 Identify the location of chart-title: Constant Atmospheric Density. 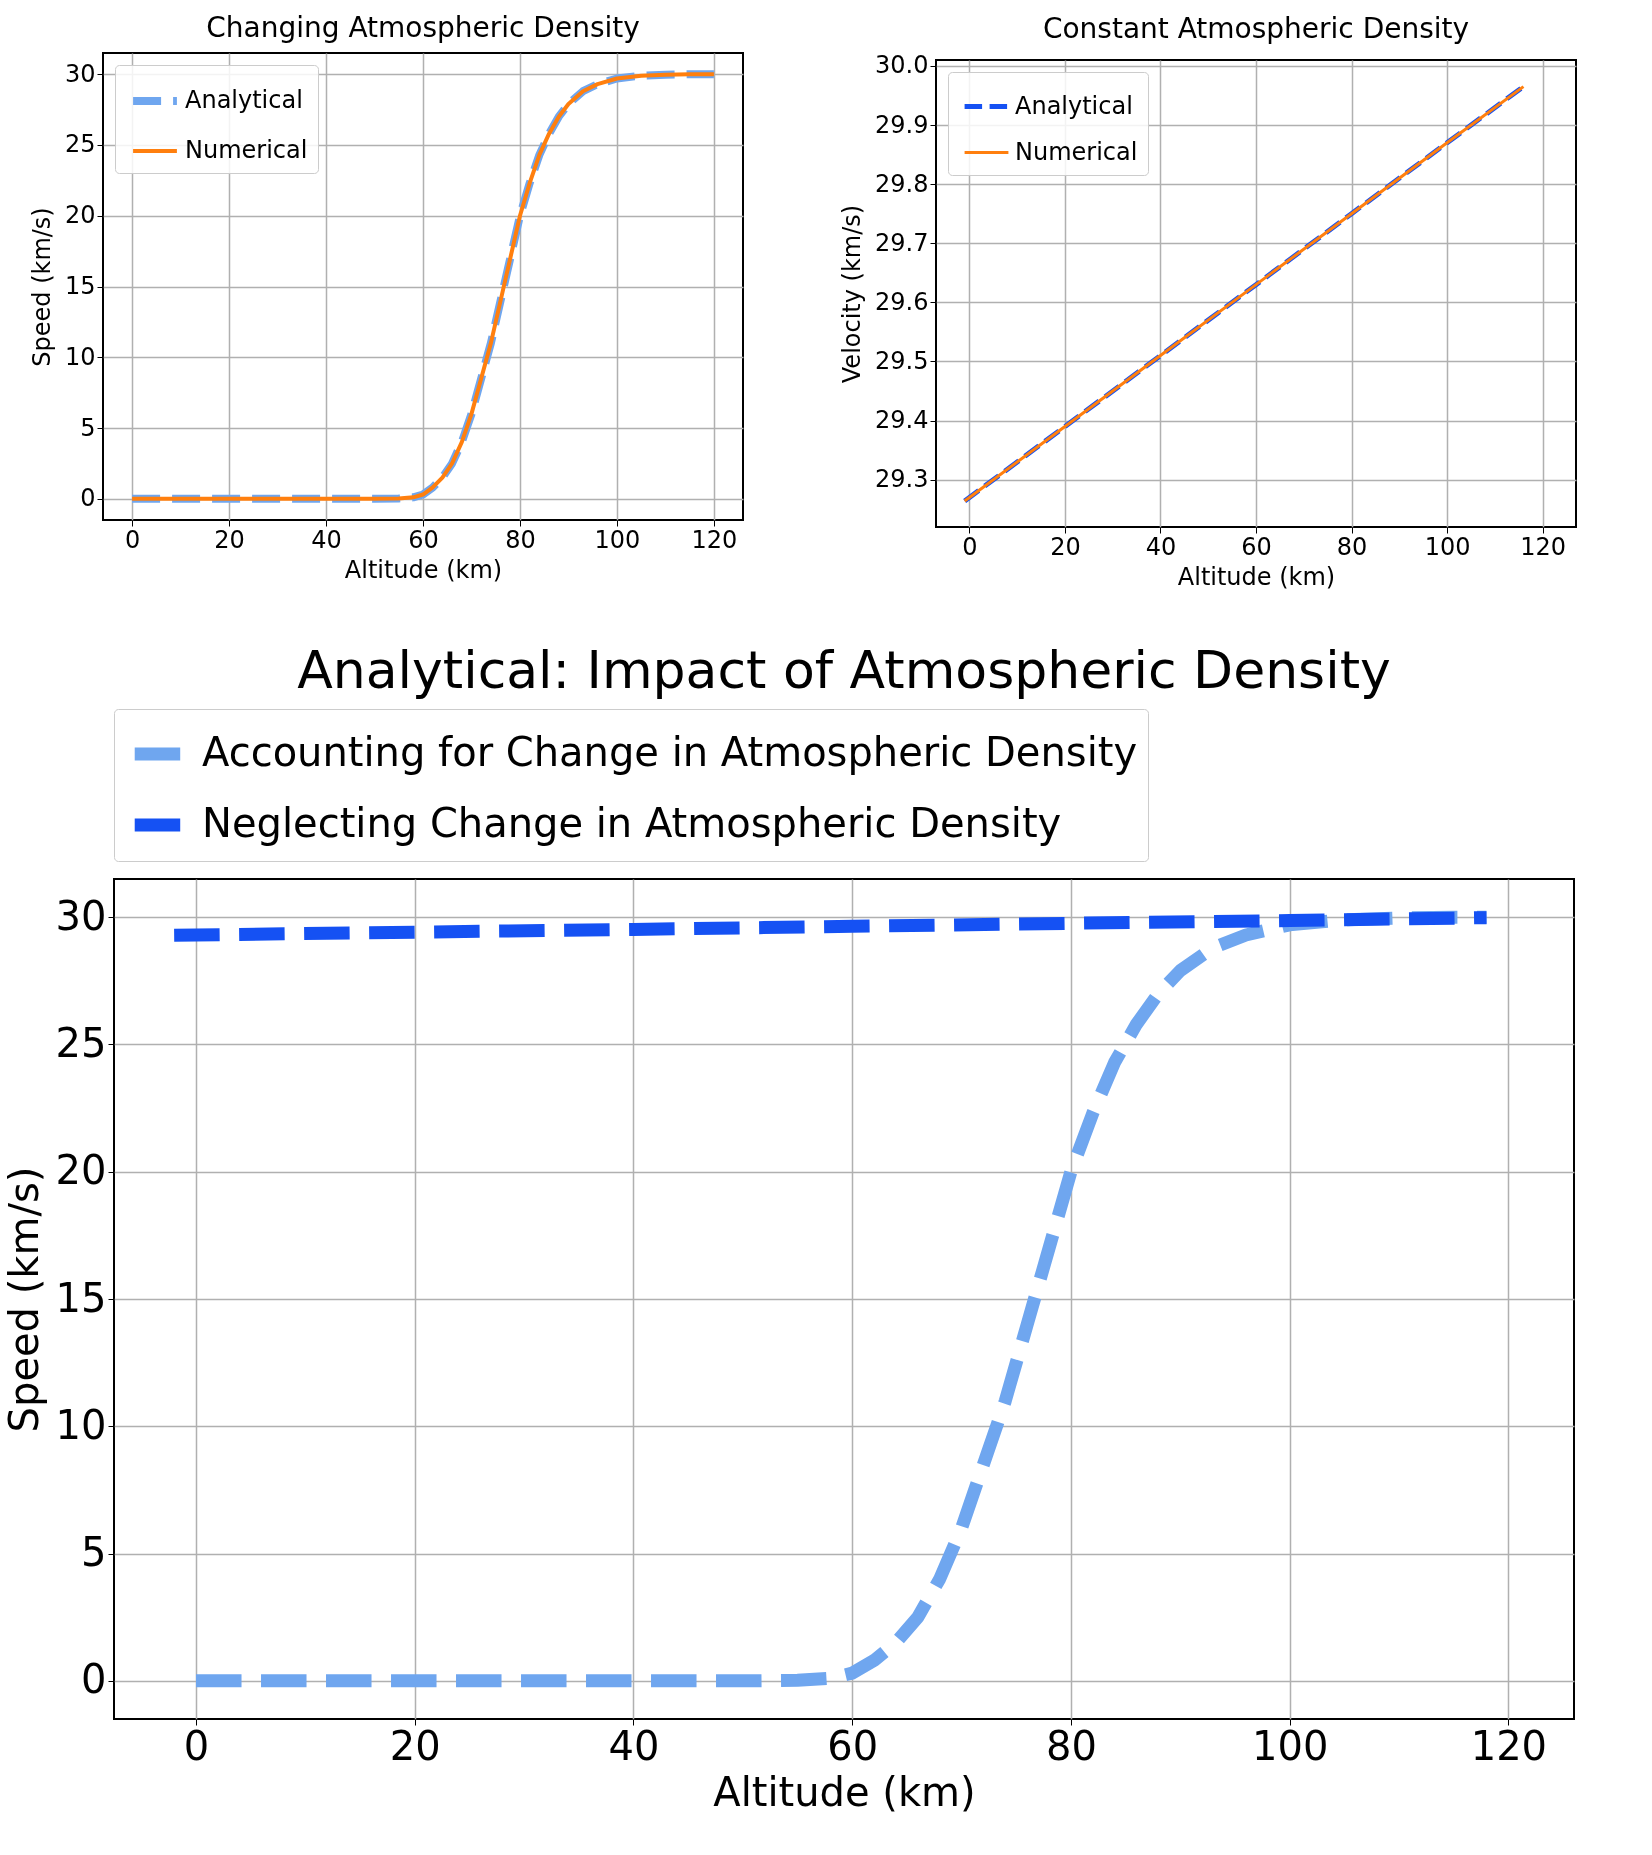
(1256, 28).